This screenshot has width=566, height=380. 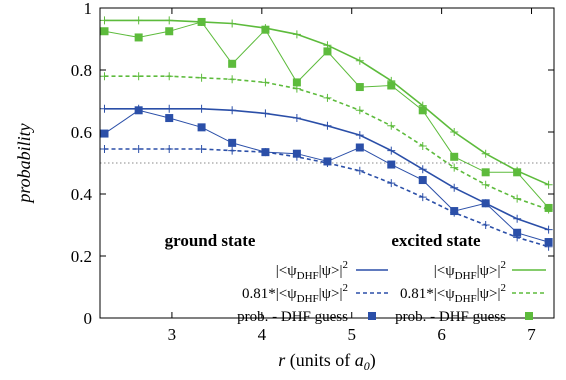 What do you see at coordinates (262, 334) in the screenshot?
I see `x-tick-label: 4` at bounding box center [262, 334].